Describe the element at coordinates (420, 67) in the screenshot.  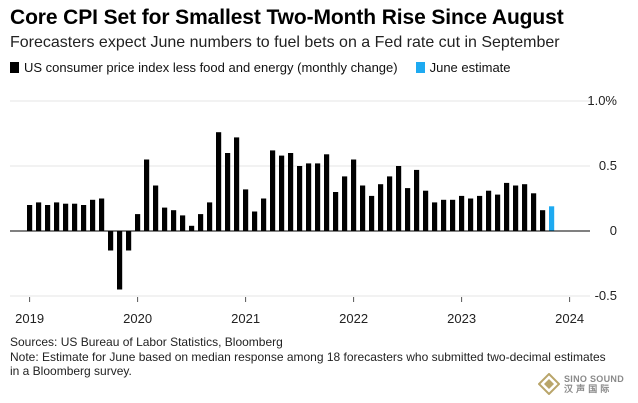
I see `legend-swatch-estimate` at that location.